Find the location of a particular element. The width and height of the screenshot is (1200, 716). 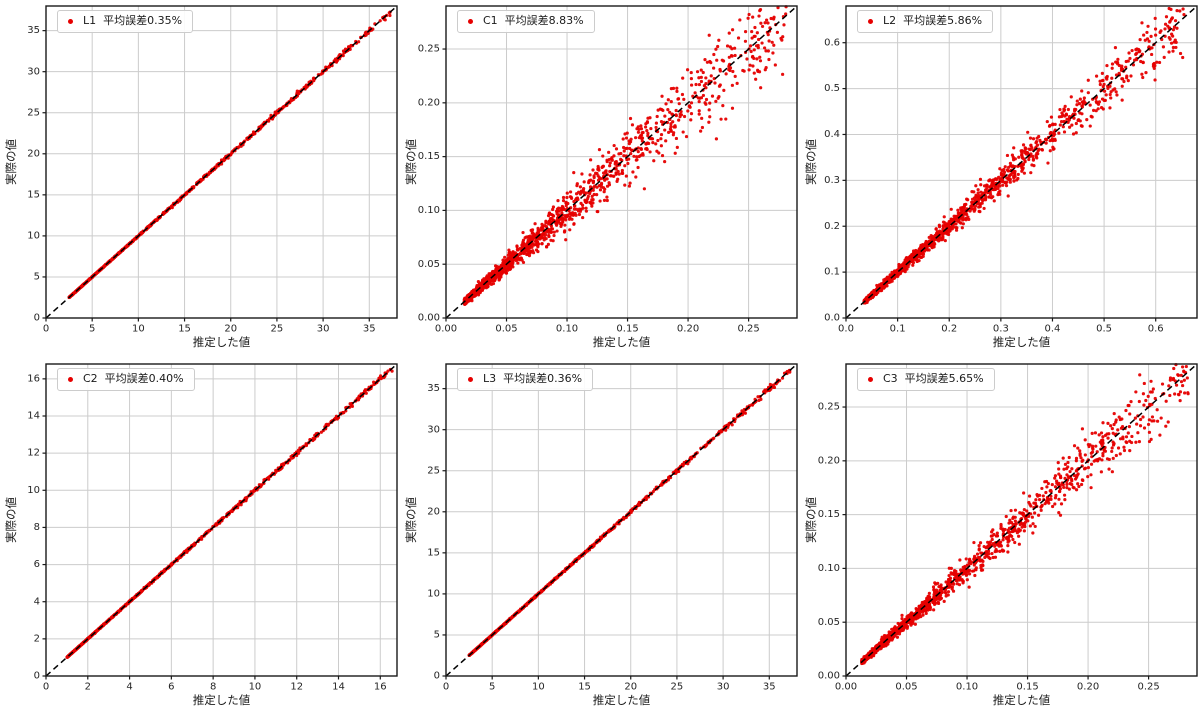

legend-l2: L2 平均誤差5.86% is located at coordinates (925, 22).